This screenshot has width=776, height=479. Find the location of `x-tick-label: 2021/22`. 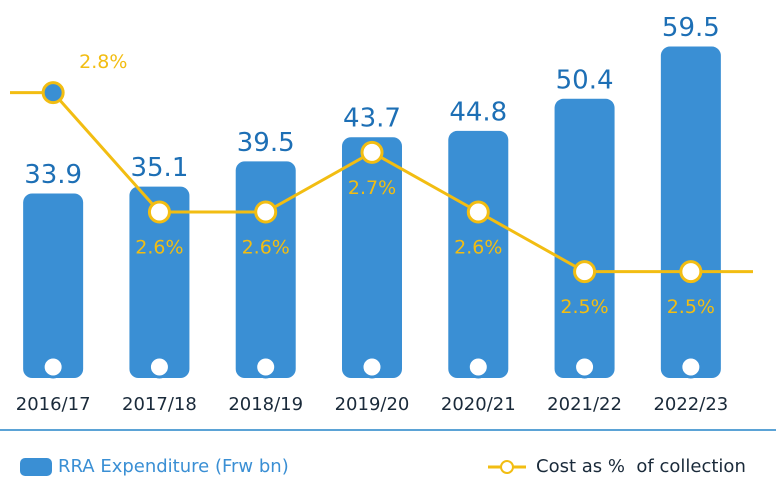

x-tick-label: 2021/22 is located at coordinates (584, 404).